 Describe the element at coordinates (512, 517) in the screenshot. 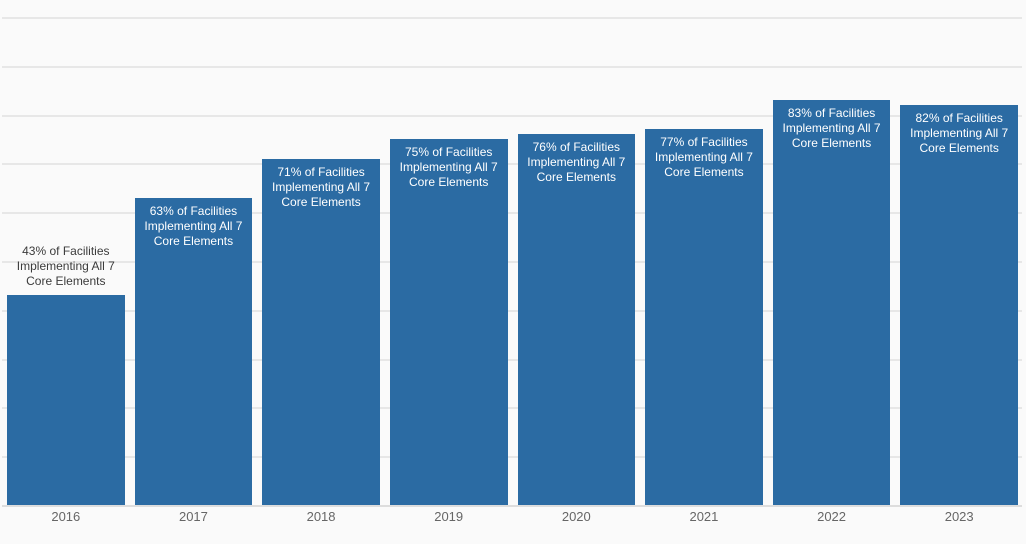

I see `x-axis-labels: 2016 2017 2018 2019 2020 2021 2022 2023` at that location.